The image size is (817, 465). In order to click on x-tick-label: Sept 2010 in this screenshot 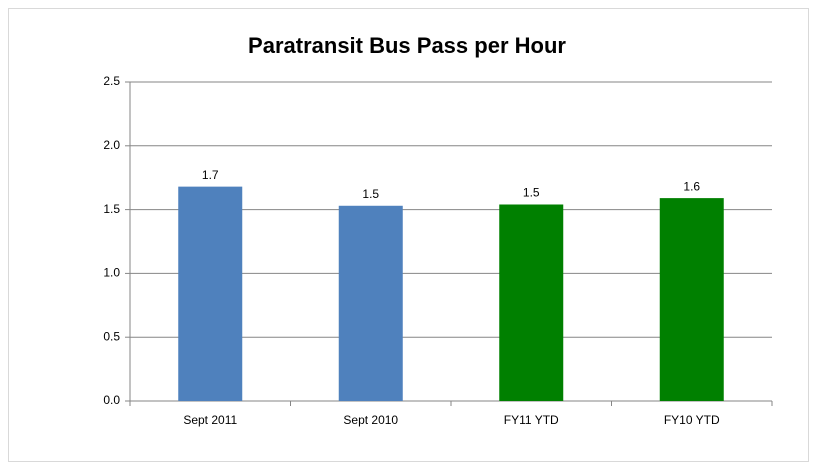, I will do `click(370, 420)`.